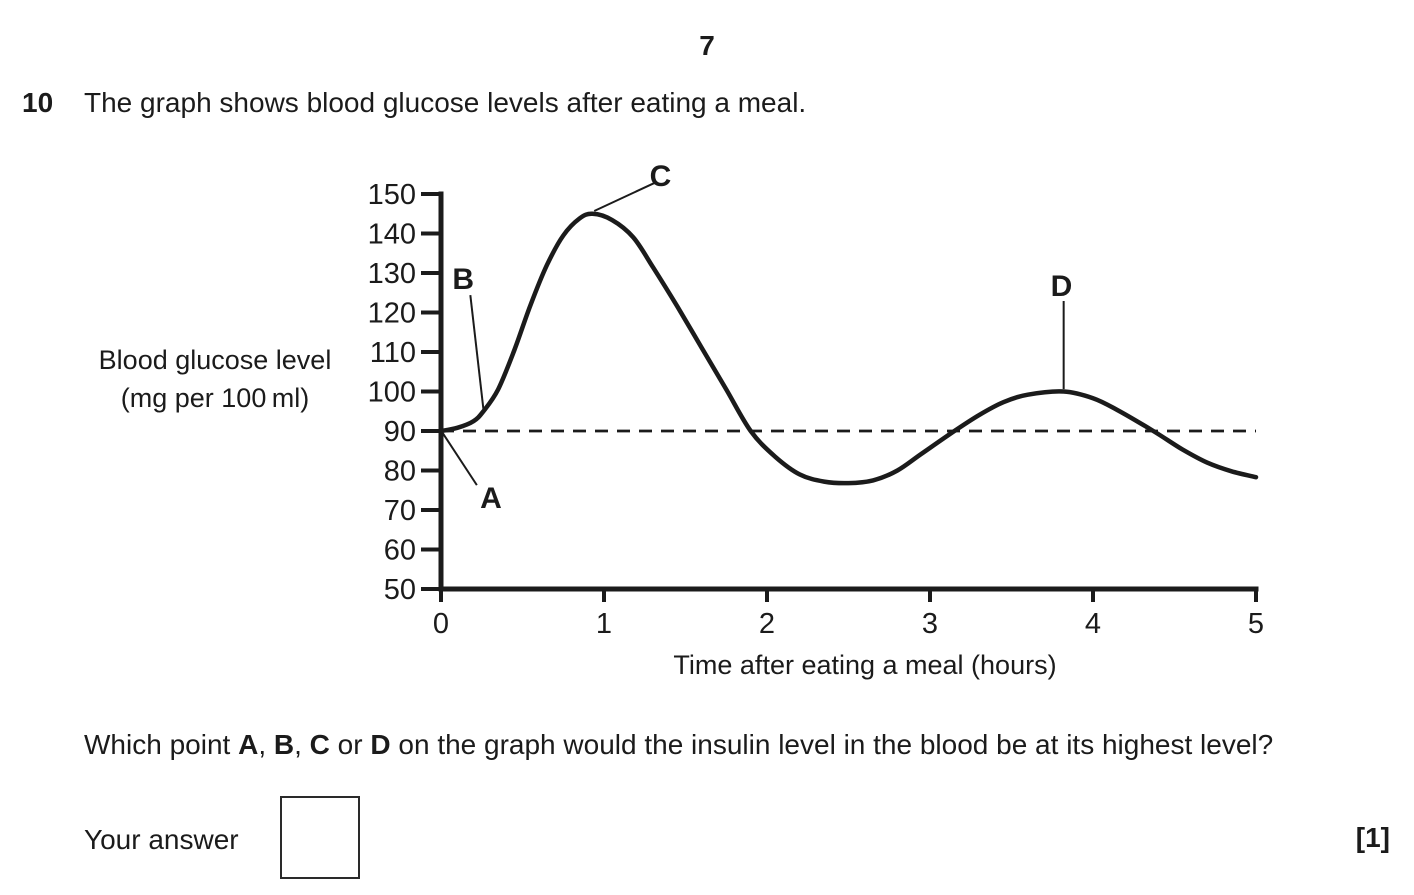 The image size is (1414, 895). I want to click on annotation-leader-A, so click(459, 459).